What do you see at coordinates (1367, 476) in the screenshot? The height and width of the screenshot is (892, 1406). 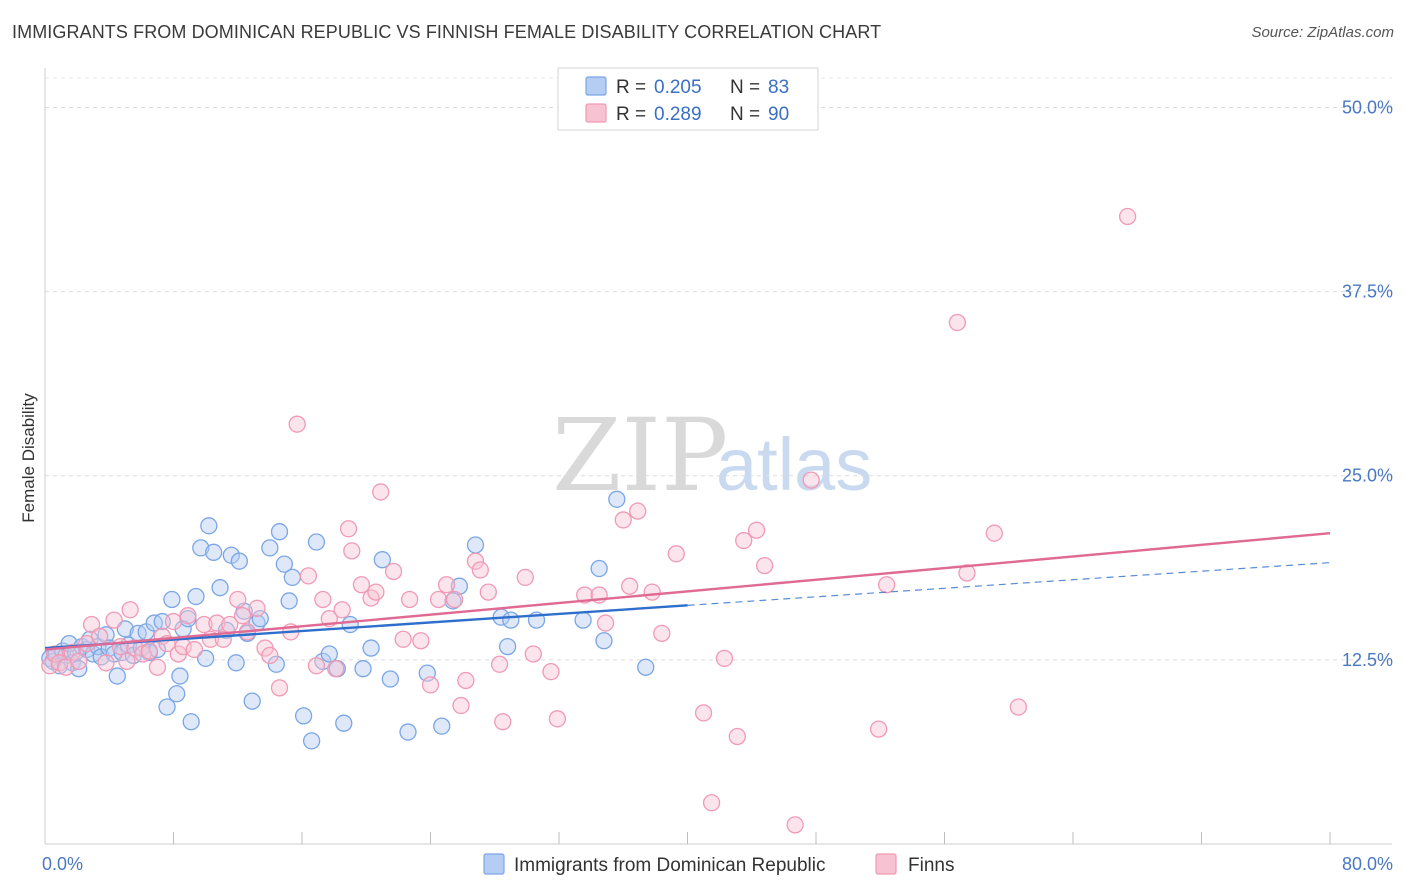 I see `y-tick-label: 25.0%` at bounding box center [1367, 476].